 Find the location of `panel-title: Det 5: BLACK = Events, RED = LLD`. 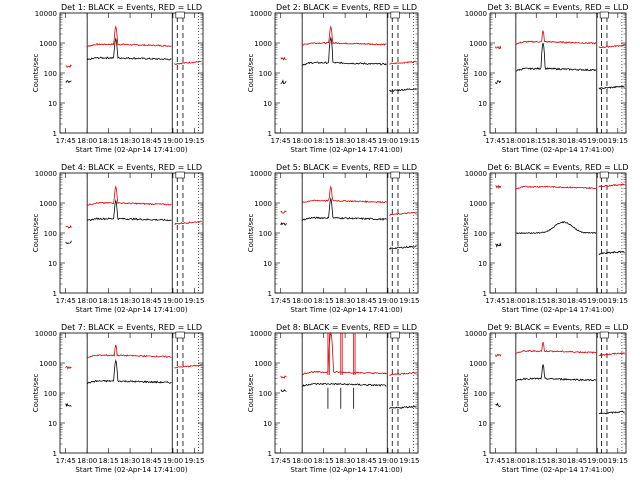

panel-title: Det 5: BLACK = Events, RED = LLD is located at coordinates (346, 167).